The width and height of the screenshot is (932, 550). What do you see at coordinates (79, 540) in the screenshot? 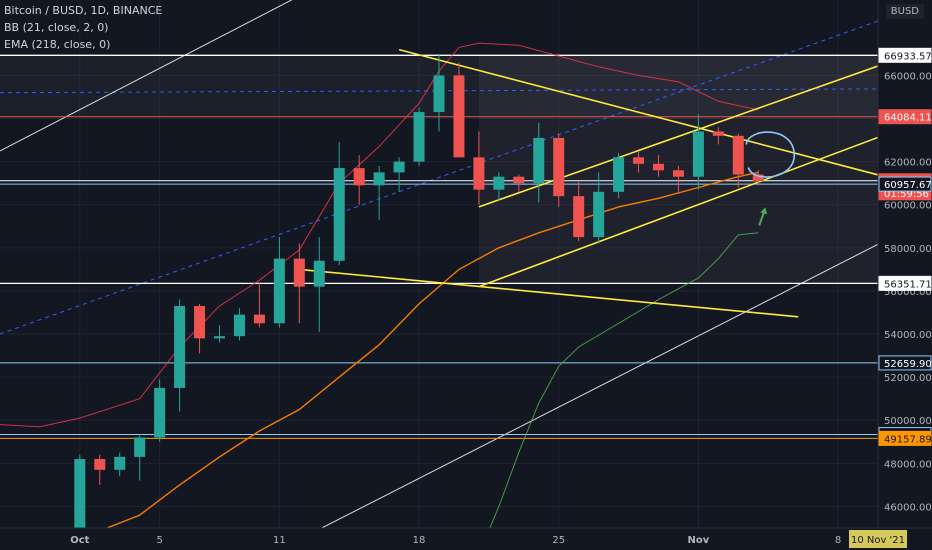
I see `time-tick-label: Oct` at bounding box center [79, 540].